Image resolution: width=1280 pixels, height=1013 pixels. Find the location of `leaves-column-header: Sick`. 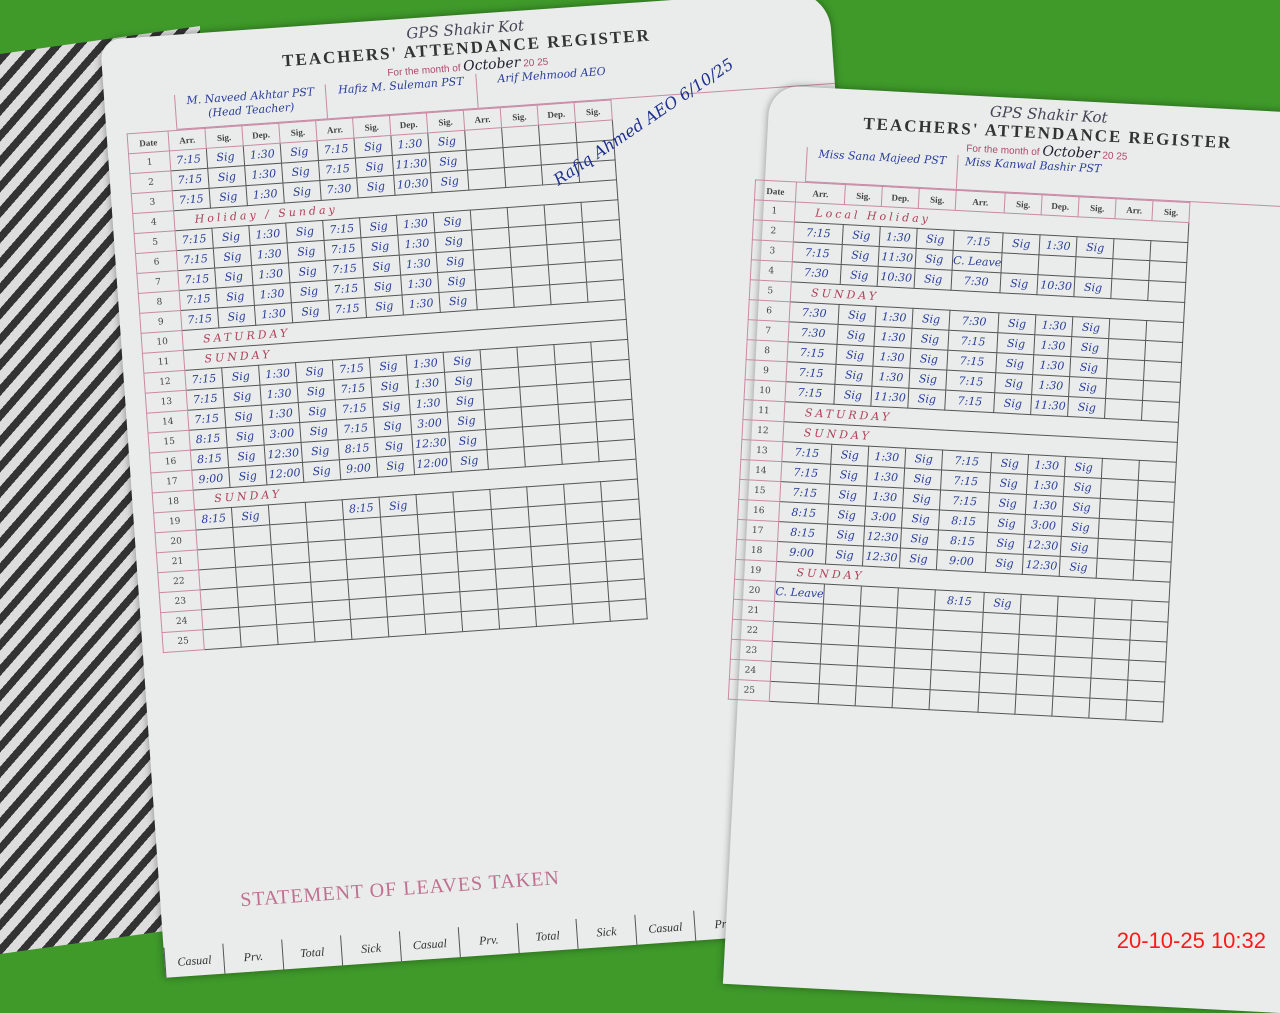

leaves-column-header: Sick is located at coordinates (606, 931).